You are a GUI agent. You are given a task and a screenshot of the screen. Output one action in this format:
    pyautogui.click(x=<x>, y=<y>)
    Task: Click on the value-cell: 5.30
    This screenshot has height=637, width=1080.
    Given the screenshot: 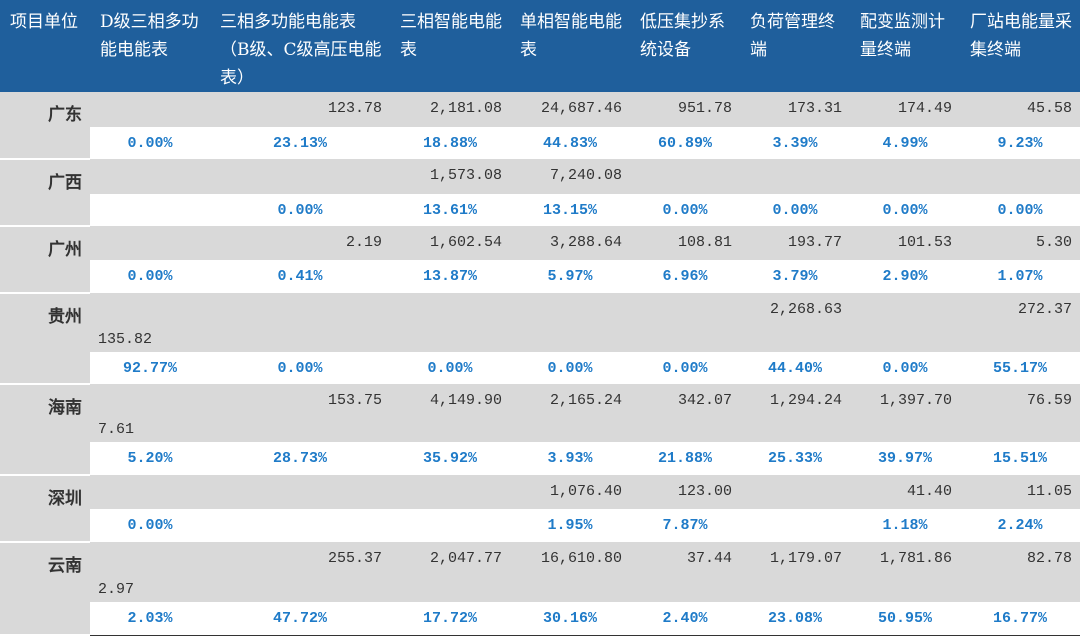 What is the action you would take?
    pyautogui.click(x=1020, y=243)
    